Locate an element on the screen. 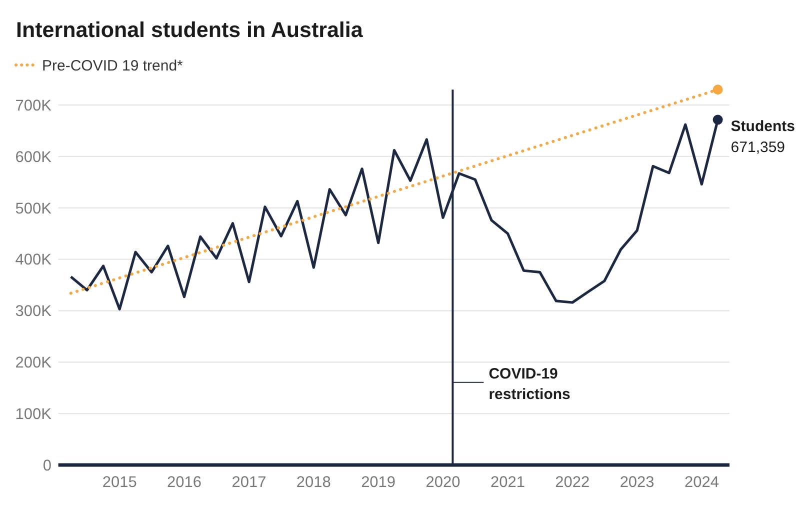  y-tick-label: 500K is located at coordinates (33, 209).